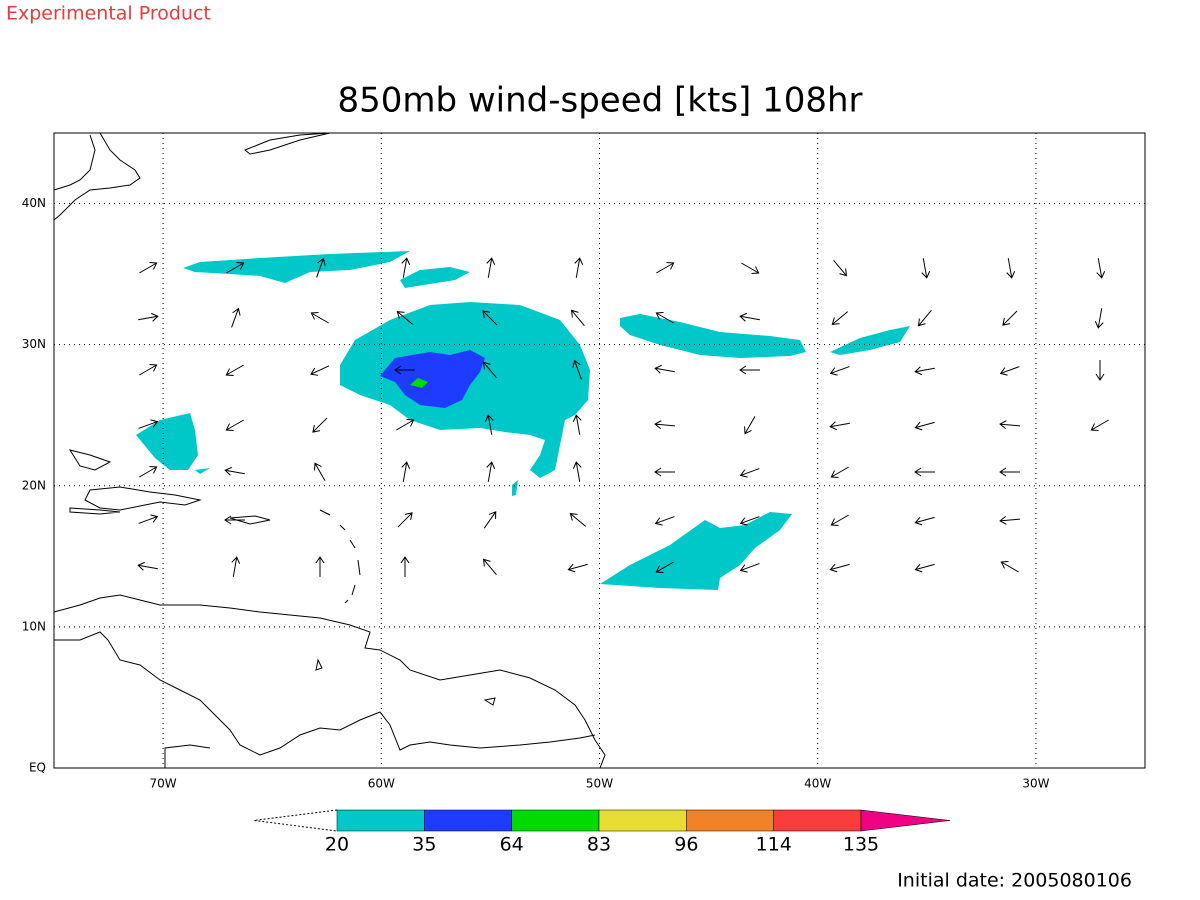 The width and height of the screenshot is (1200, 900). I want to click on colorbar-label: 35, so click(424, 845).